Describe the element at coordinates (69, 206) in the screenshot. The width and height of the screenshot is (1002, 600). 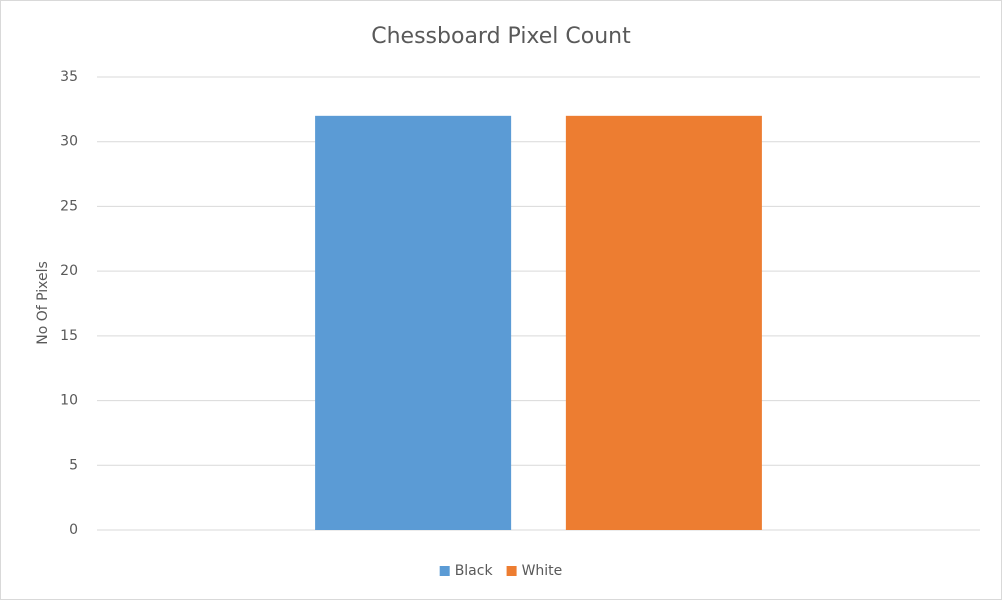
I see `y-tick-label: 25` at that location.